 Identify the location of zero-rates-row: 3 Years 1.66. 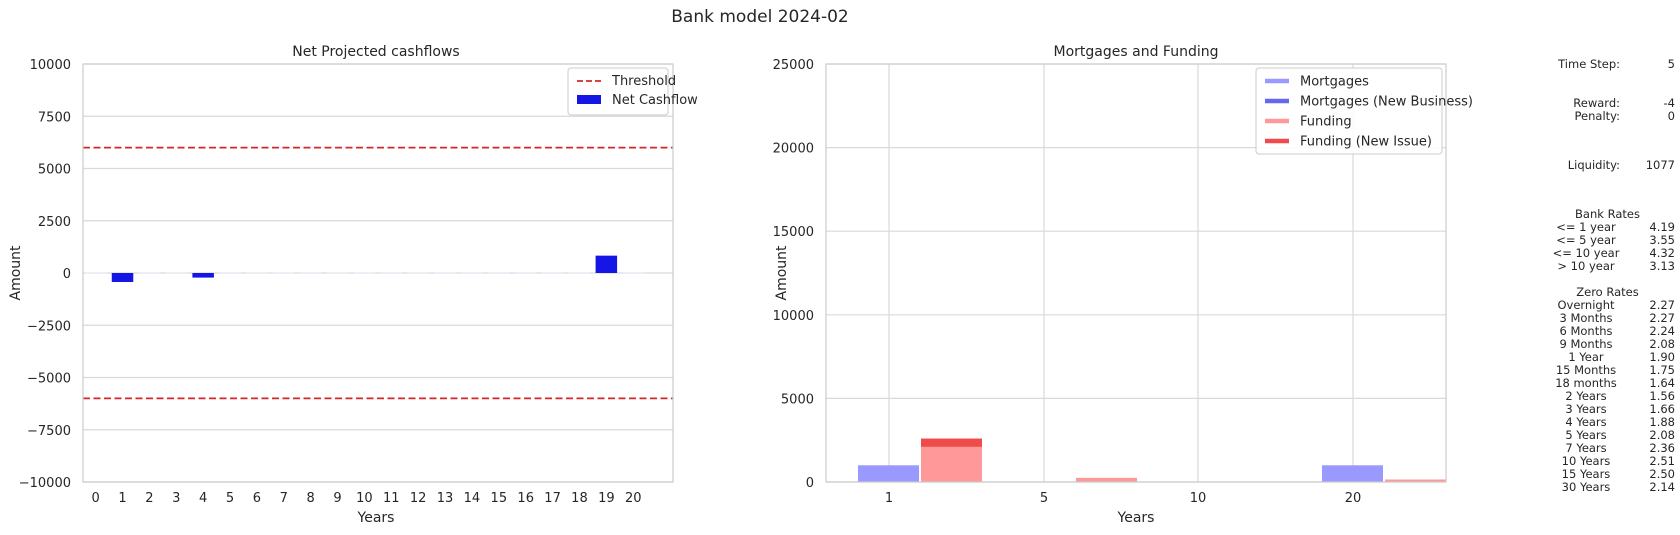
(1607, 409).